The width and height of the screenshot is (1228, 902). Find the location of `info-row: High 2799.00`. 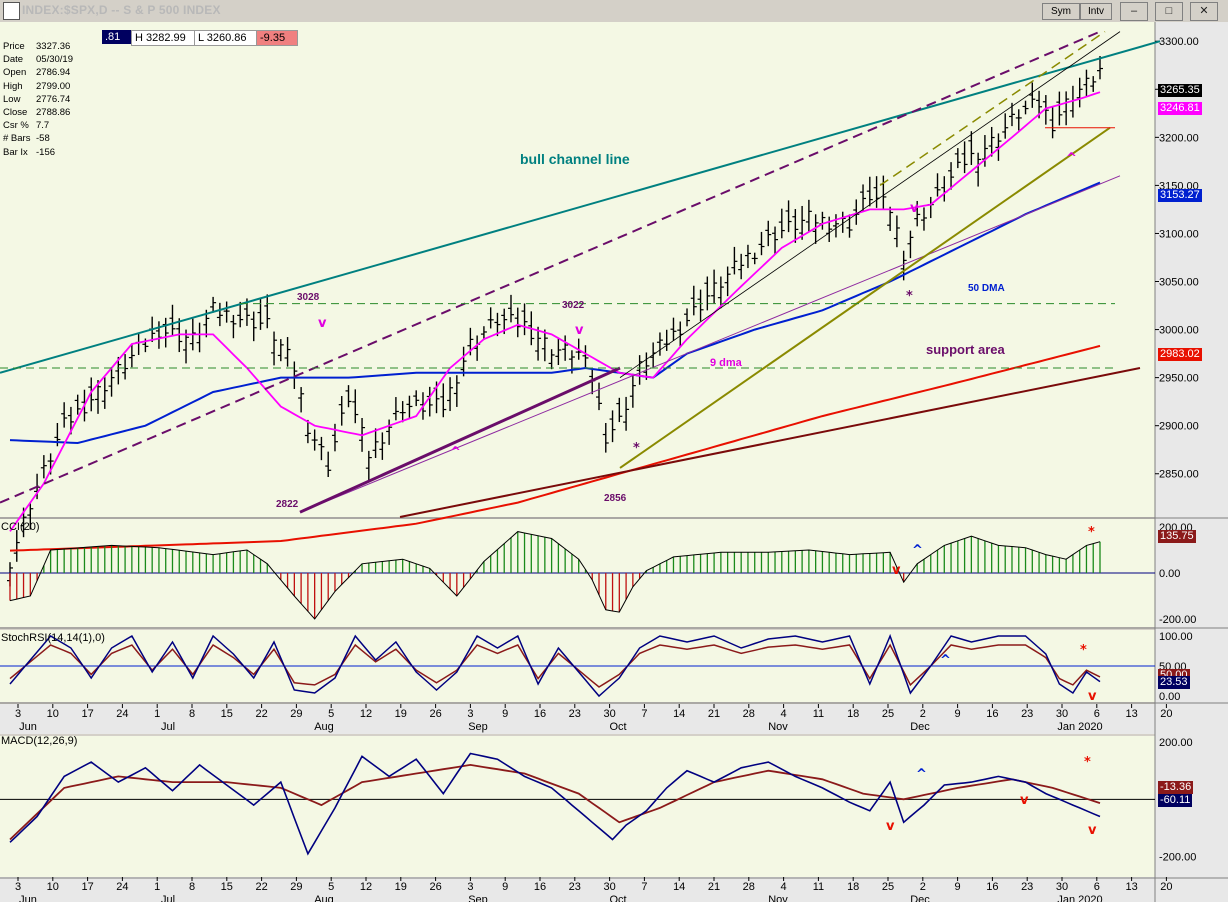

info-row: High 2799.00 is located at coordinates (38, 86).